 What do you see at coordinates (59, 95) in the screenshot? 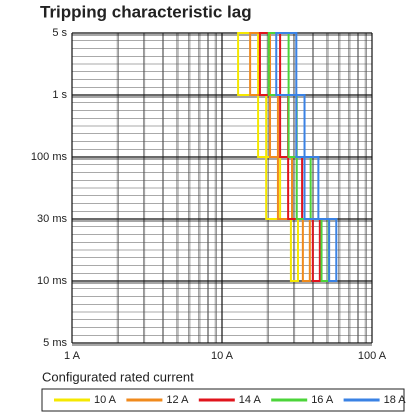
I see `y-tick-label: 1 s` at bounding box center [59, 95].